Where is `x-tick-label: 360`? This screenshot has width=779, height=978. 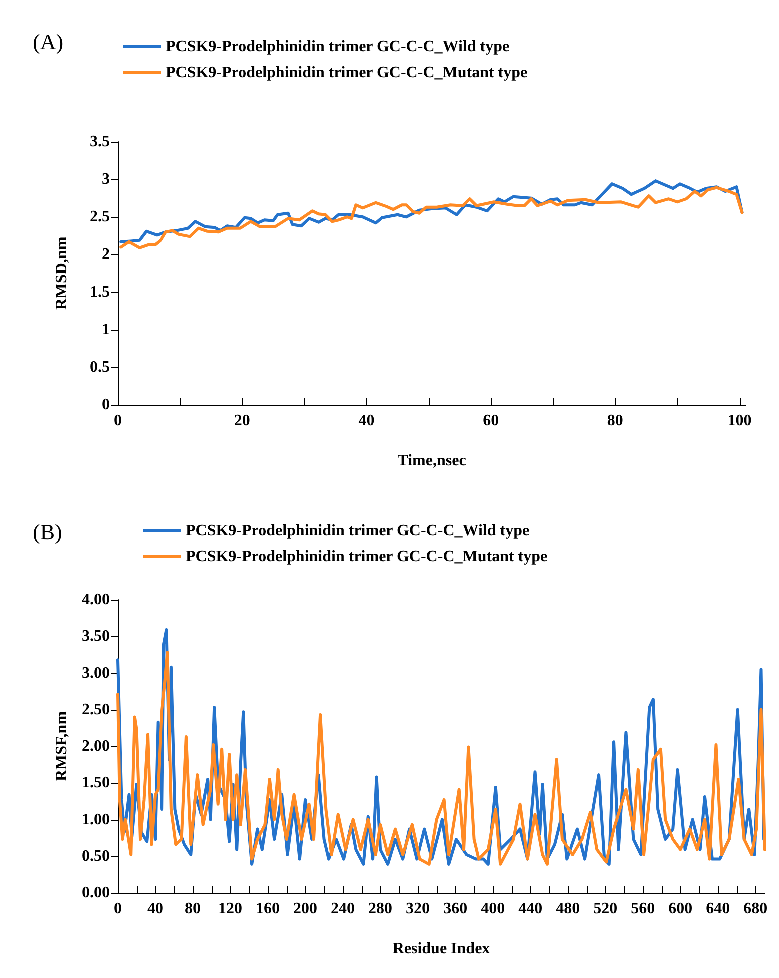
x-tick-label: 360 is located at coordinates (456, 909).